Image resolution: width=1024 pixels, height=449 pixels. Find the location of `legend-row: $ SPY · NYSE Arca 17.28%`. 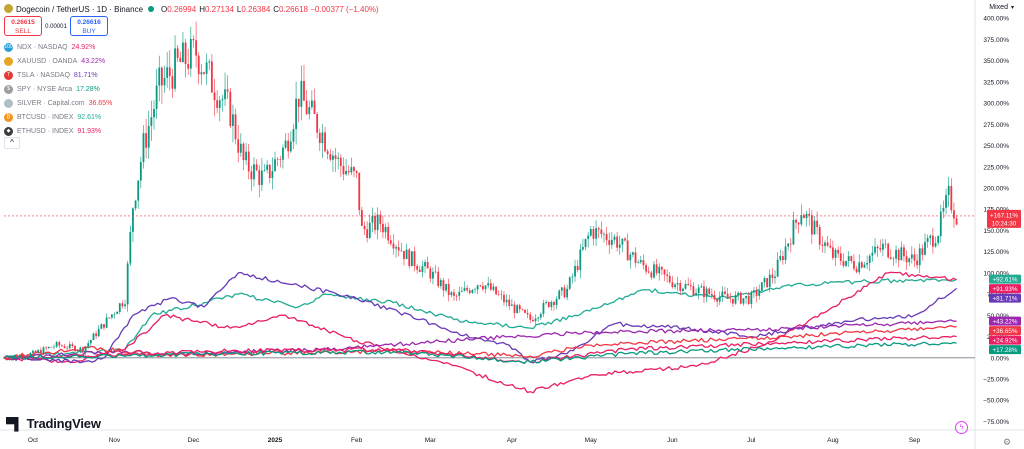

legend-row: $ SPY · NYSE Arca 17.28% is located at coordinates (58, 89).